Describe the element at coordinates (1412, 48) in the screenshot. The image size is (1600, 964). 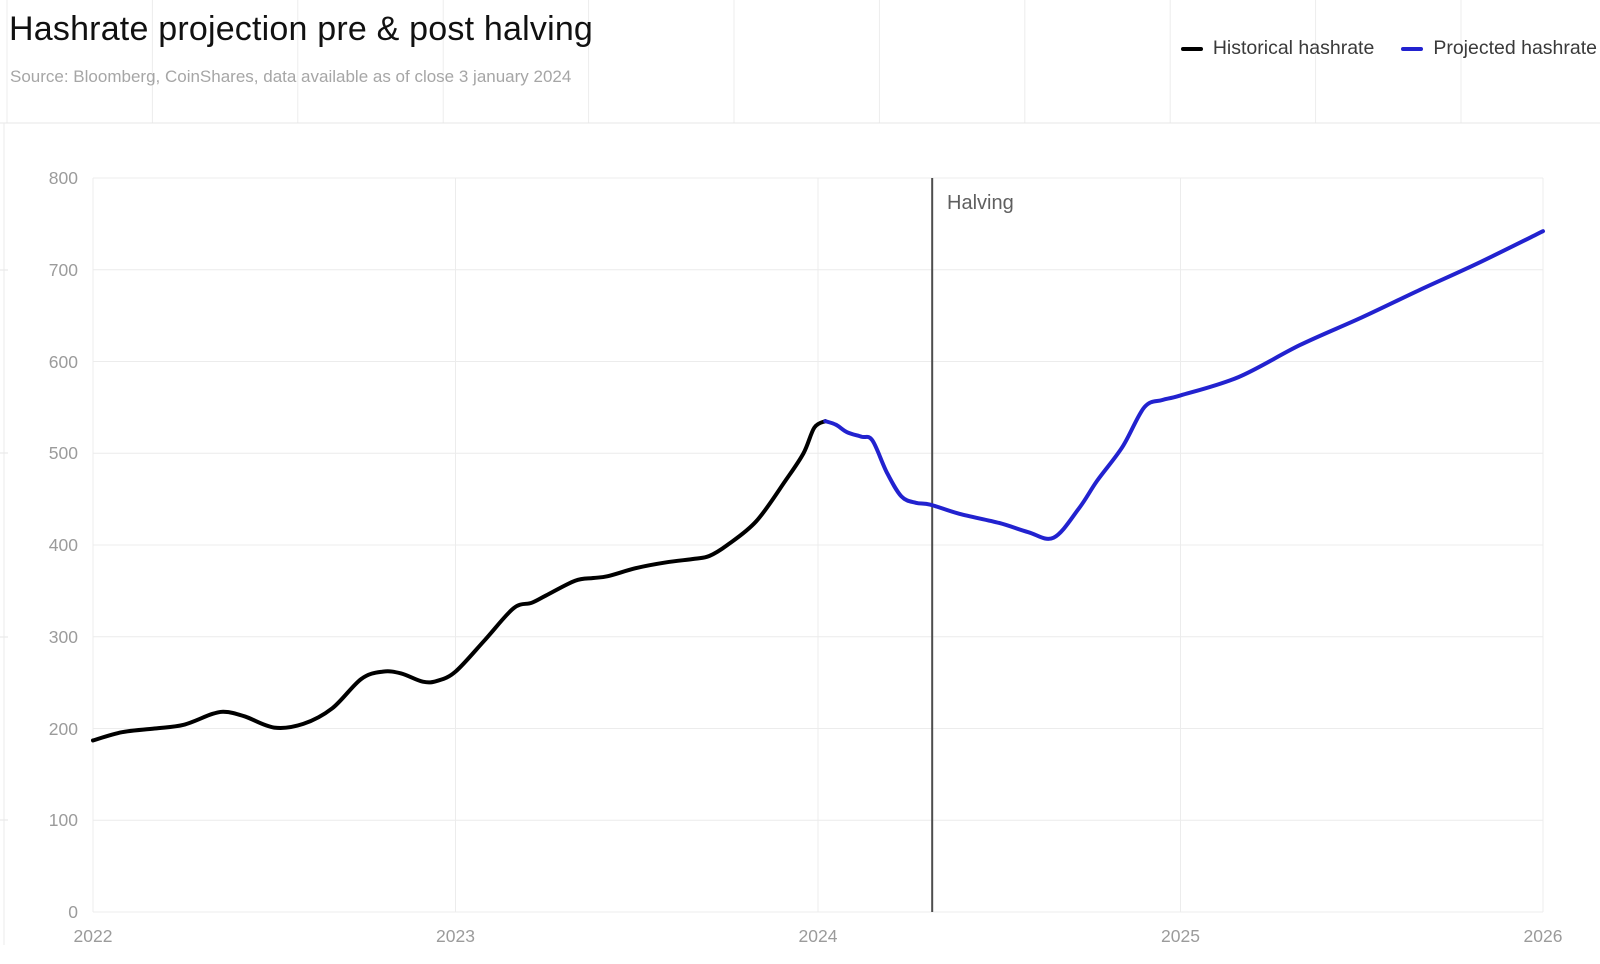
I see `legend-line-swatch-projected` at that location.